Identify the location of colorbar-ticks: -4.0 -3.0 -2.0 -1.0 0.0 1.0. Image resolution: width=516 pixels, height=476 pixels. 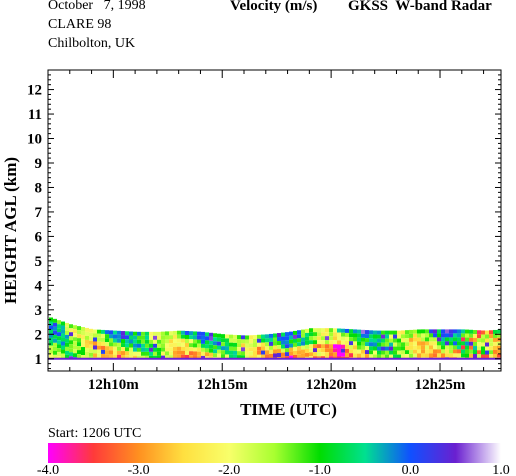
(273, 469).